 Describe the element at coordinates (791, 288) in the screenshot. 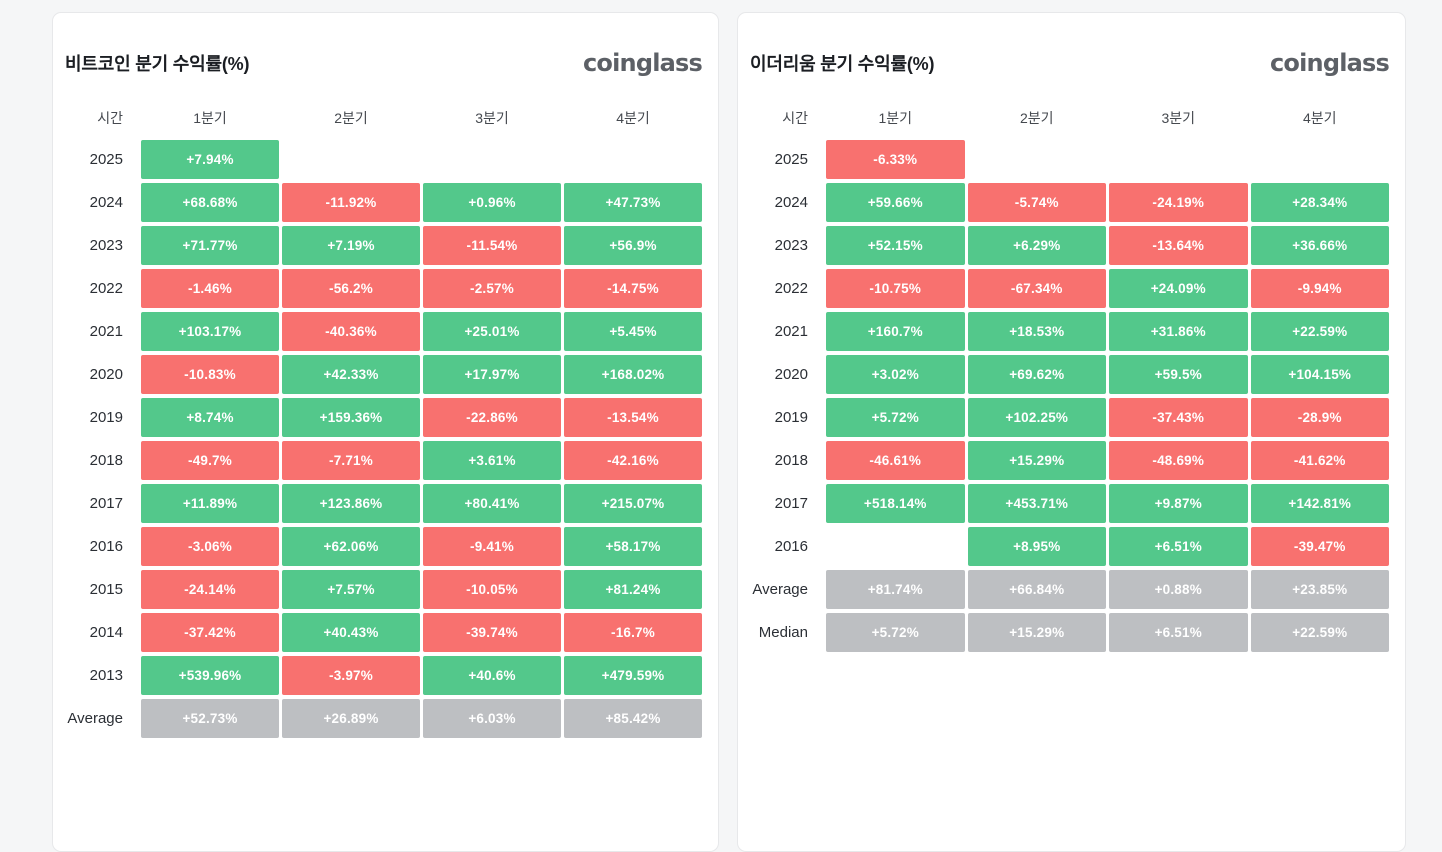

I see `row-label: 2022` at that location.